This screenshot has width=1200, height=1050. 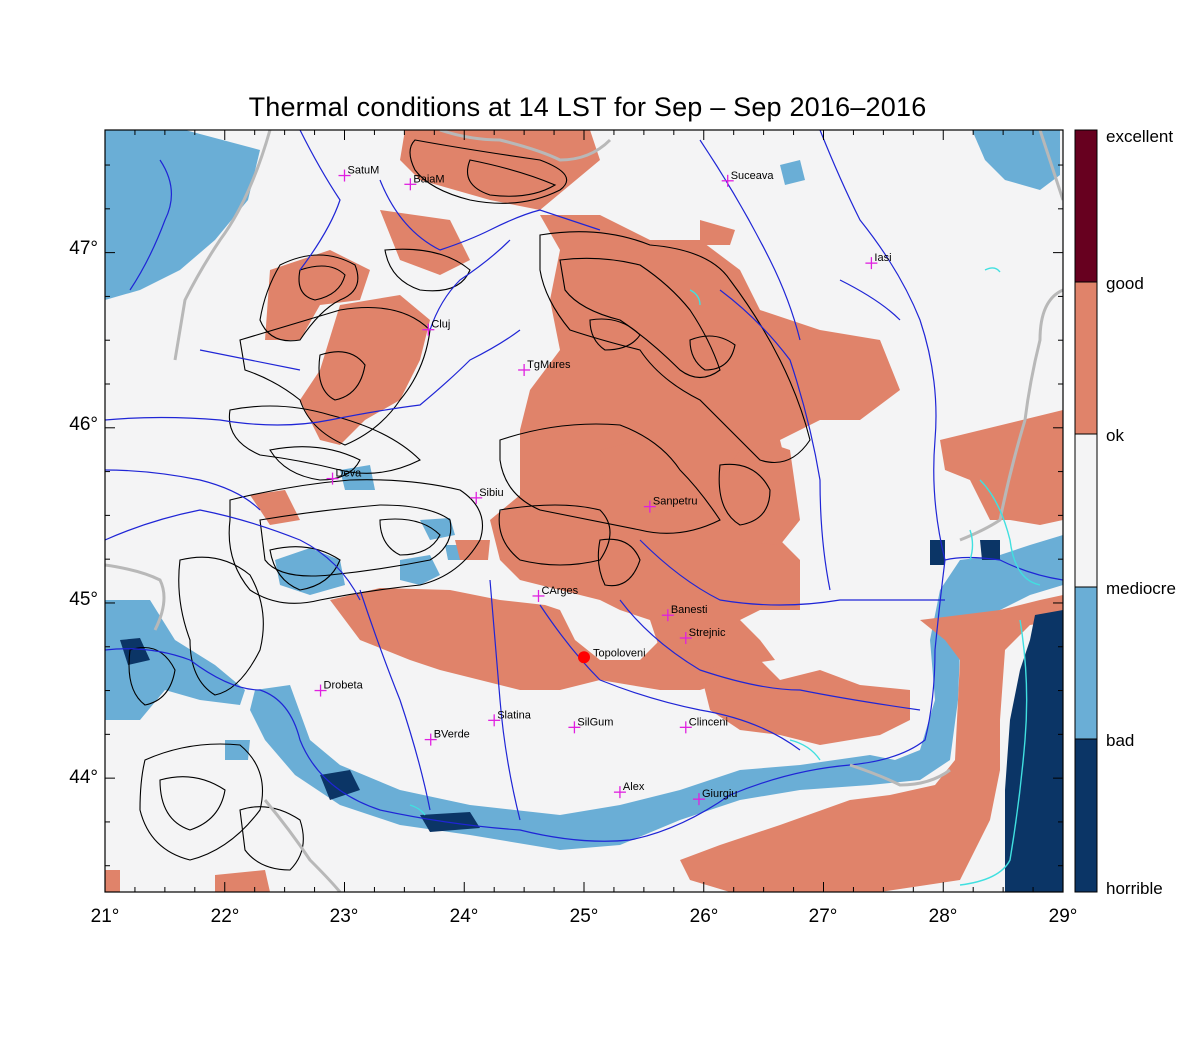 I want to click on station-clinceni: Clinceni, so click(x=703, y=725).